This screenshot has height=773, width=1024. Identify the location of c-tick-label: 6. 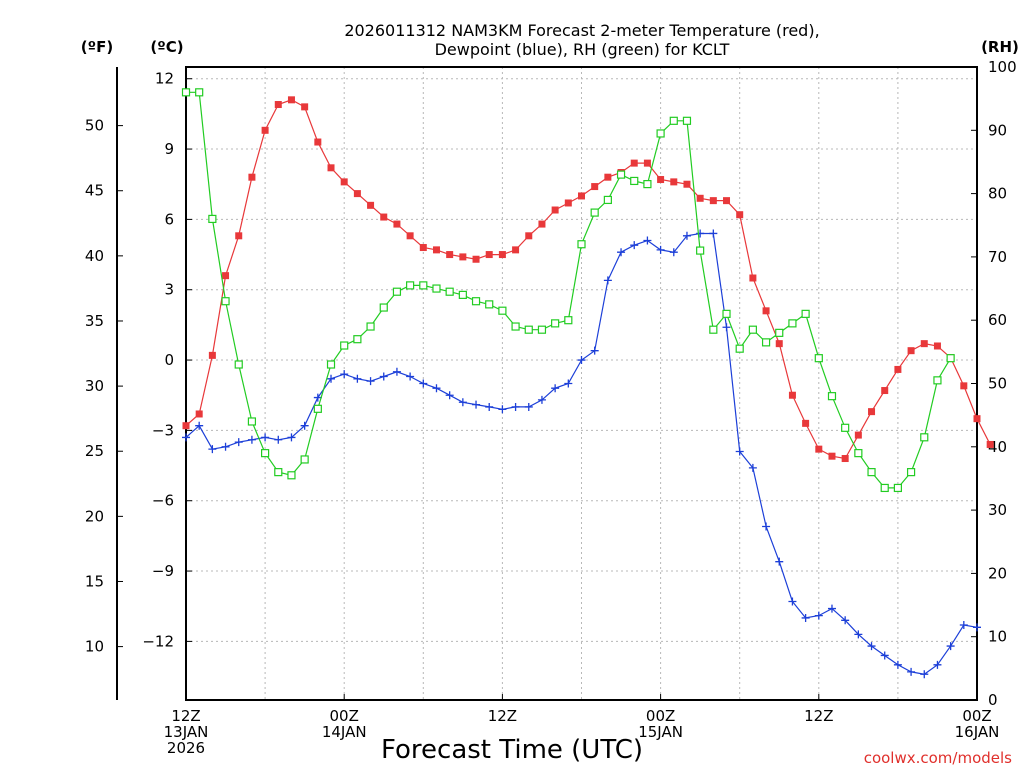
(169, 219).